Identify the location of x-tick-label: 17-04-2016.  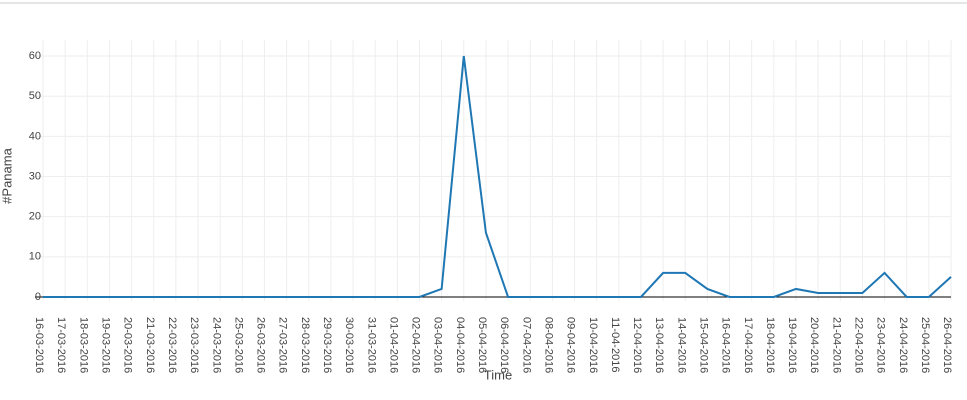
(748, 345).